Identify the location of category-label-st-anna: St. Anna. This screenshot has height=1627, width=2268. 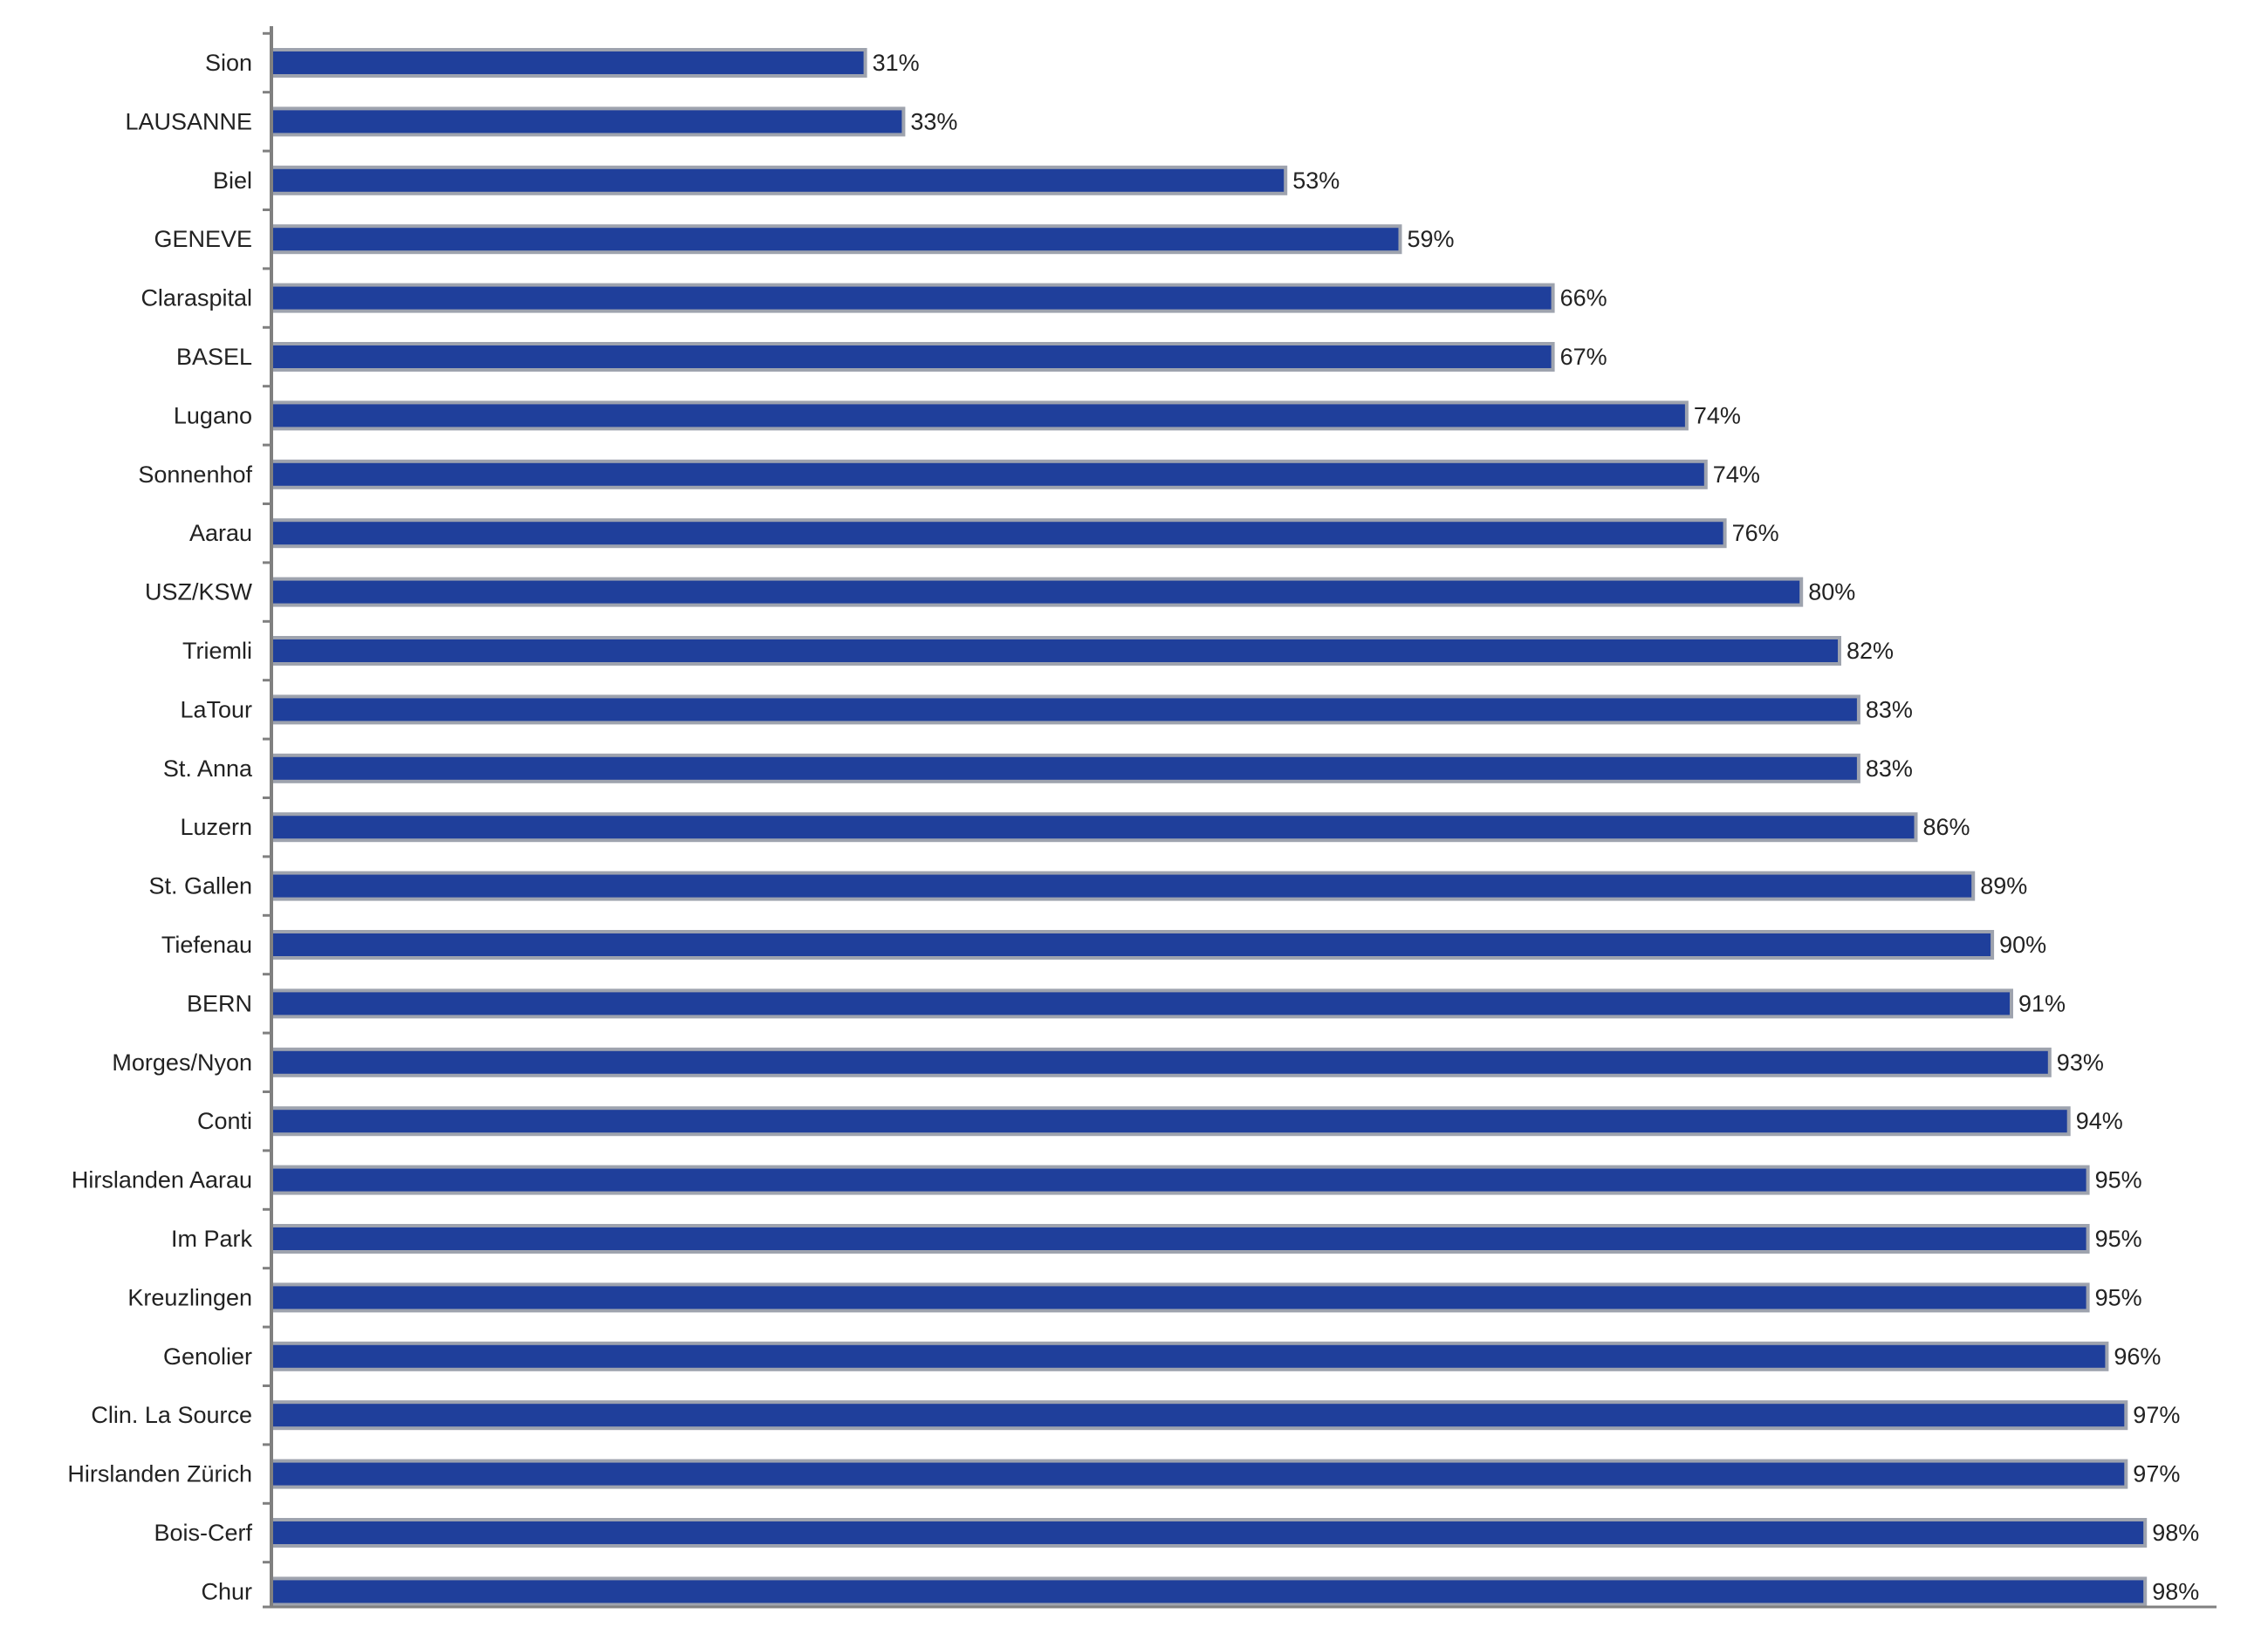
(208, 768).